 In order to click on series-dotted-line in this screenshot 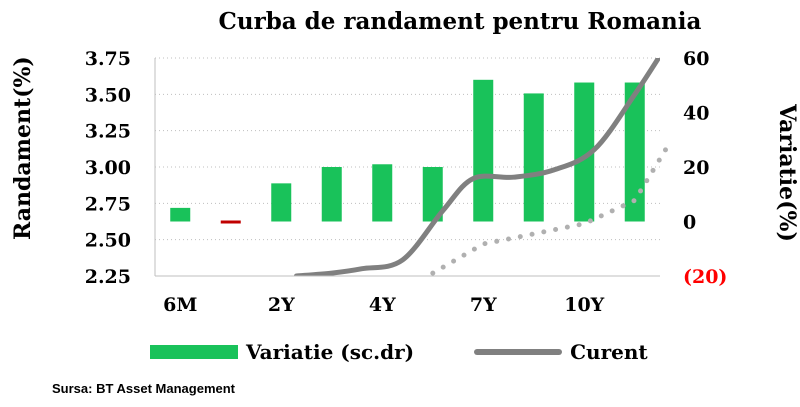, I will do `click(551, 207)`.